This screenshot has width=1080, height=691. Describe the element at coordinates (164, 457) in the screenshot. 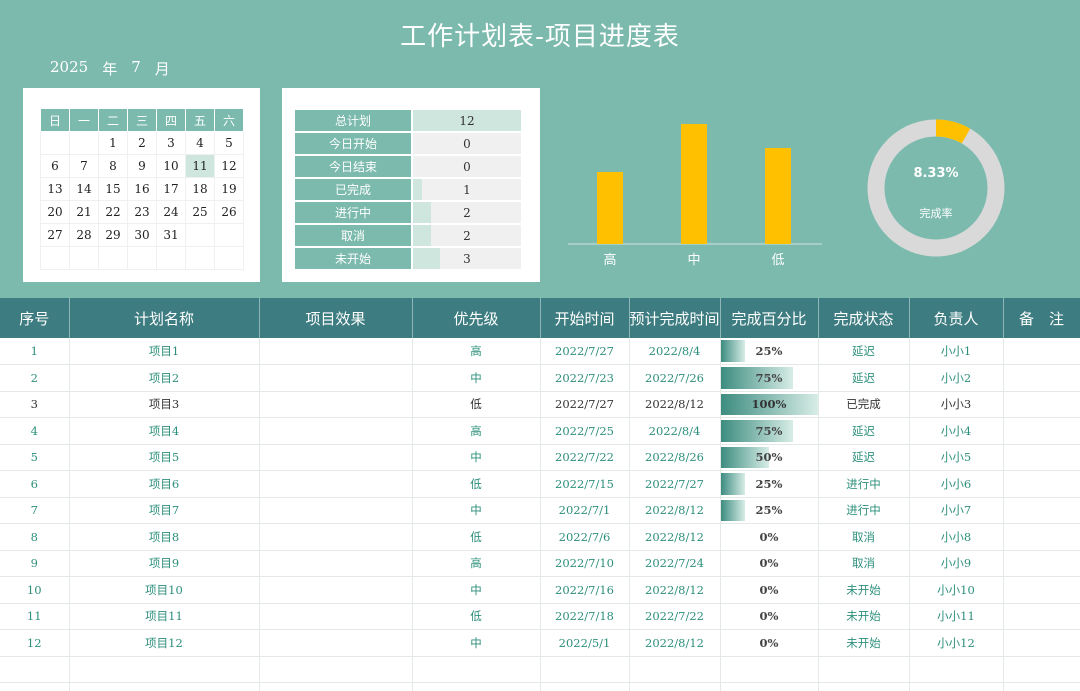

I see `plan-name-cell: 项目5` at that location.